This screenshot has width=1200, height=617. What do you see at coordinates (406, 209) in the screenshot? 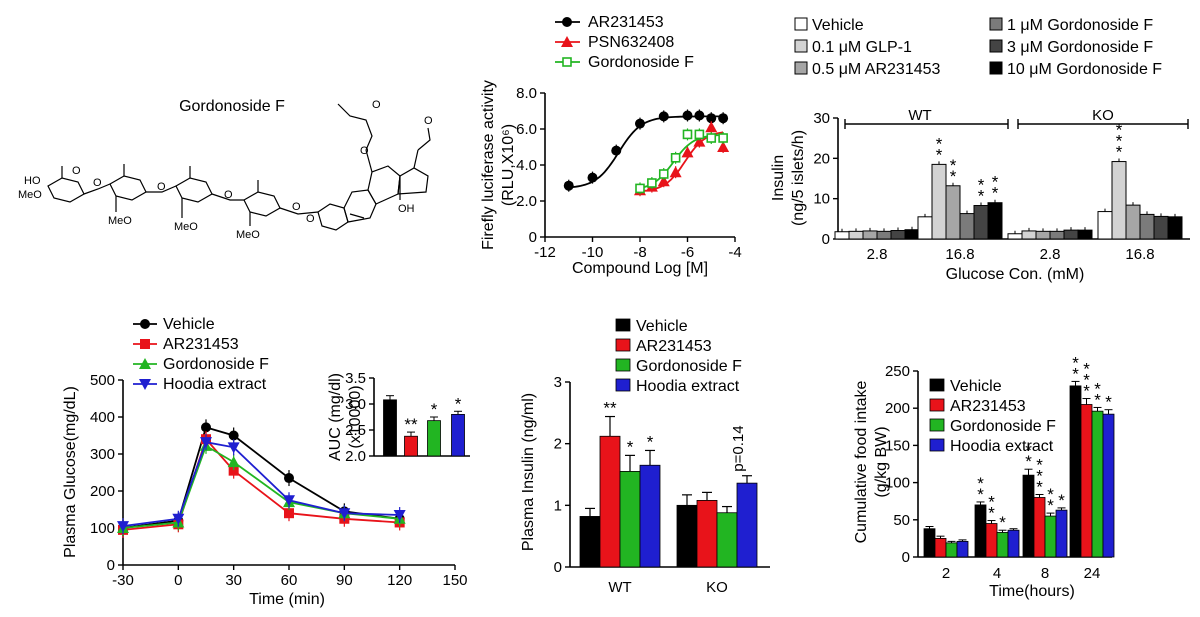
I see `atom-label: OH` at bounding box center [406, 209].